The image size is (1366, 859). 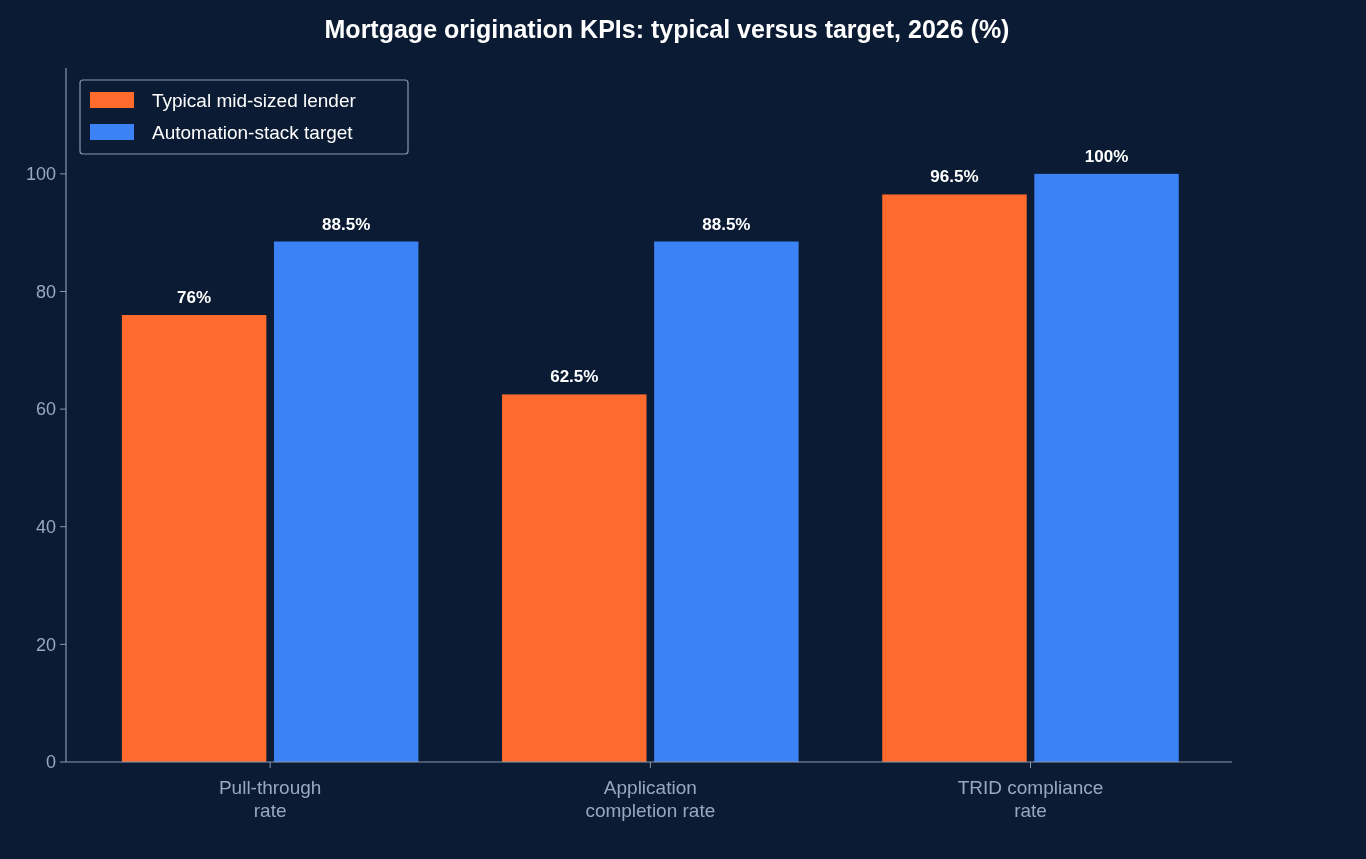 What do you see at coordinates (45, 409) in the screenshot?
I see `y-tick-label: 60` at bounding box center [45, 409].